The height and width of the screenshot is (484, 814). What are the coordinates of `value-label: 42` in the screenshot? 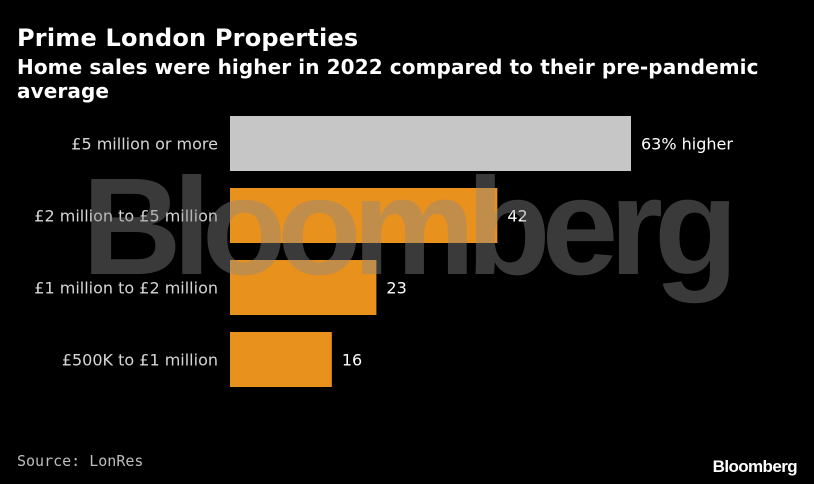 It's located at (517, 216).